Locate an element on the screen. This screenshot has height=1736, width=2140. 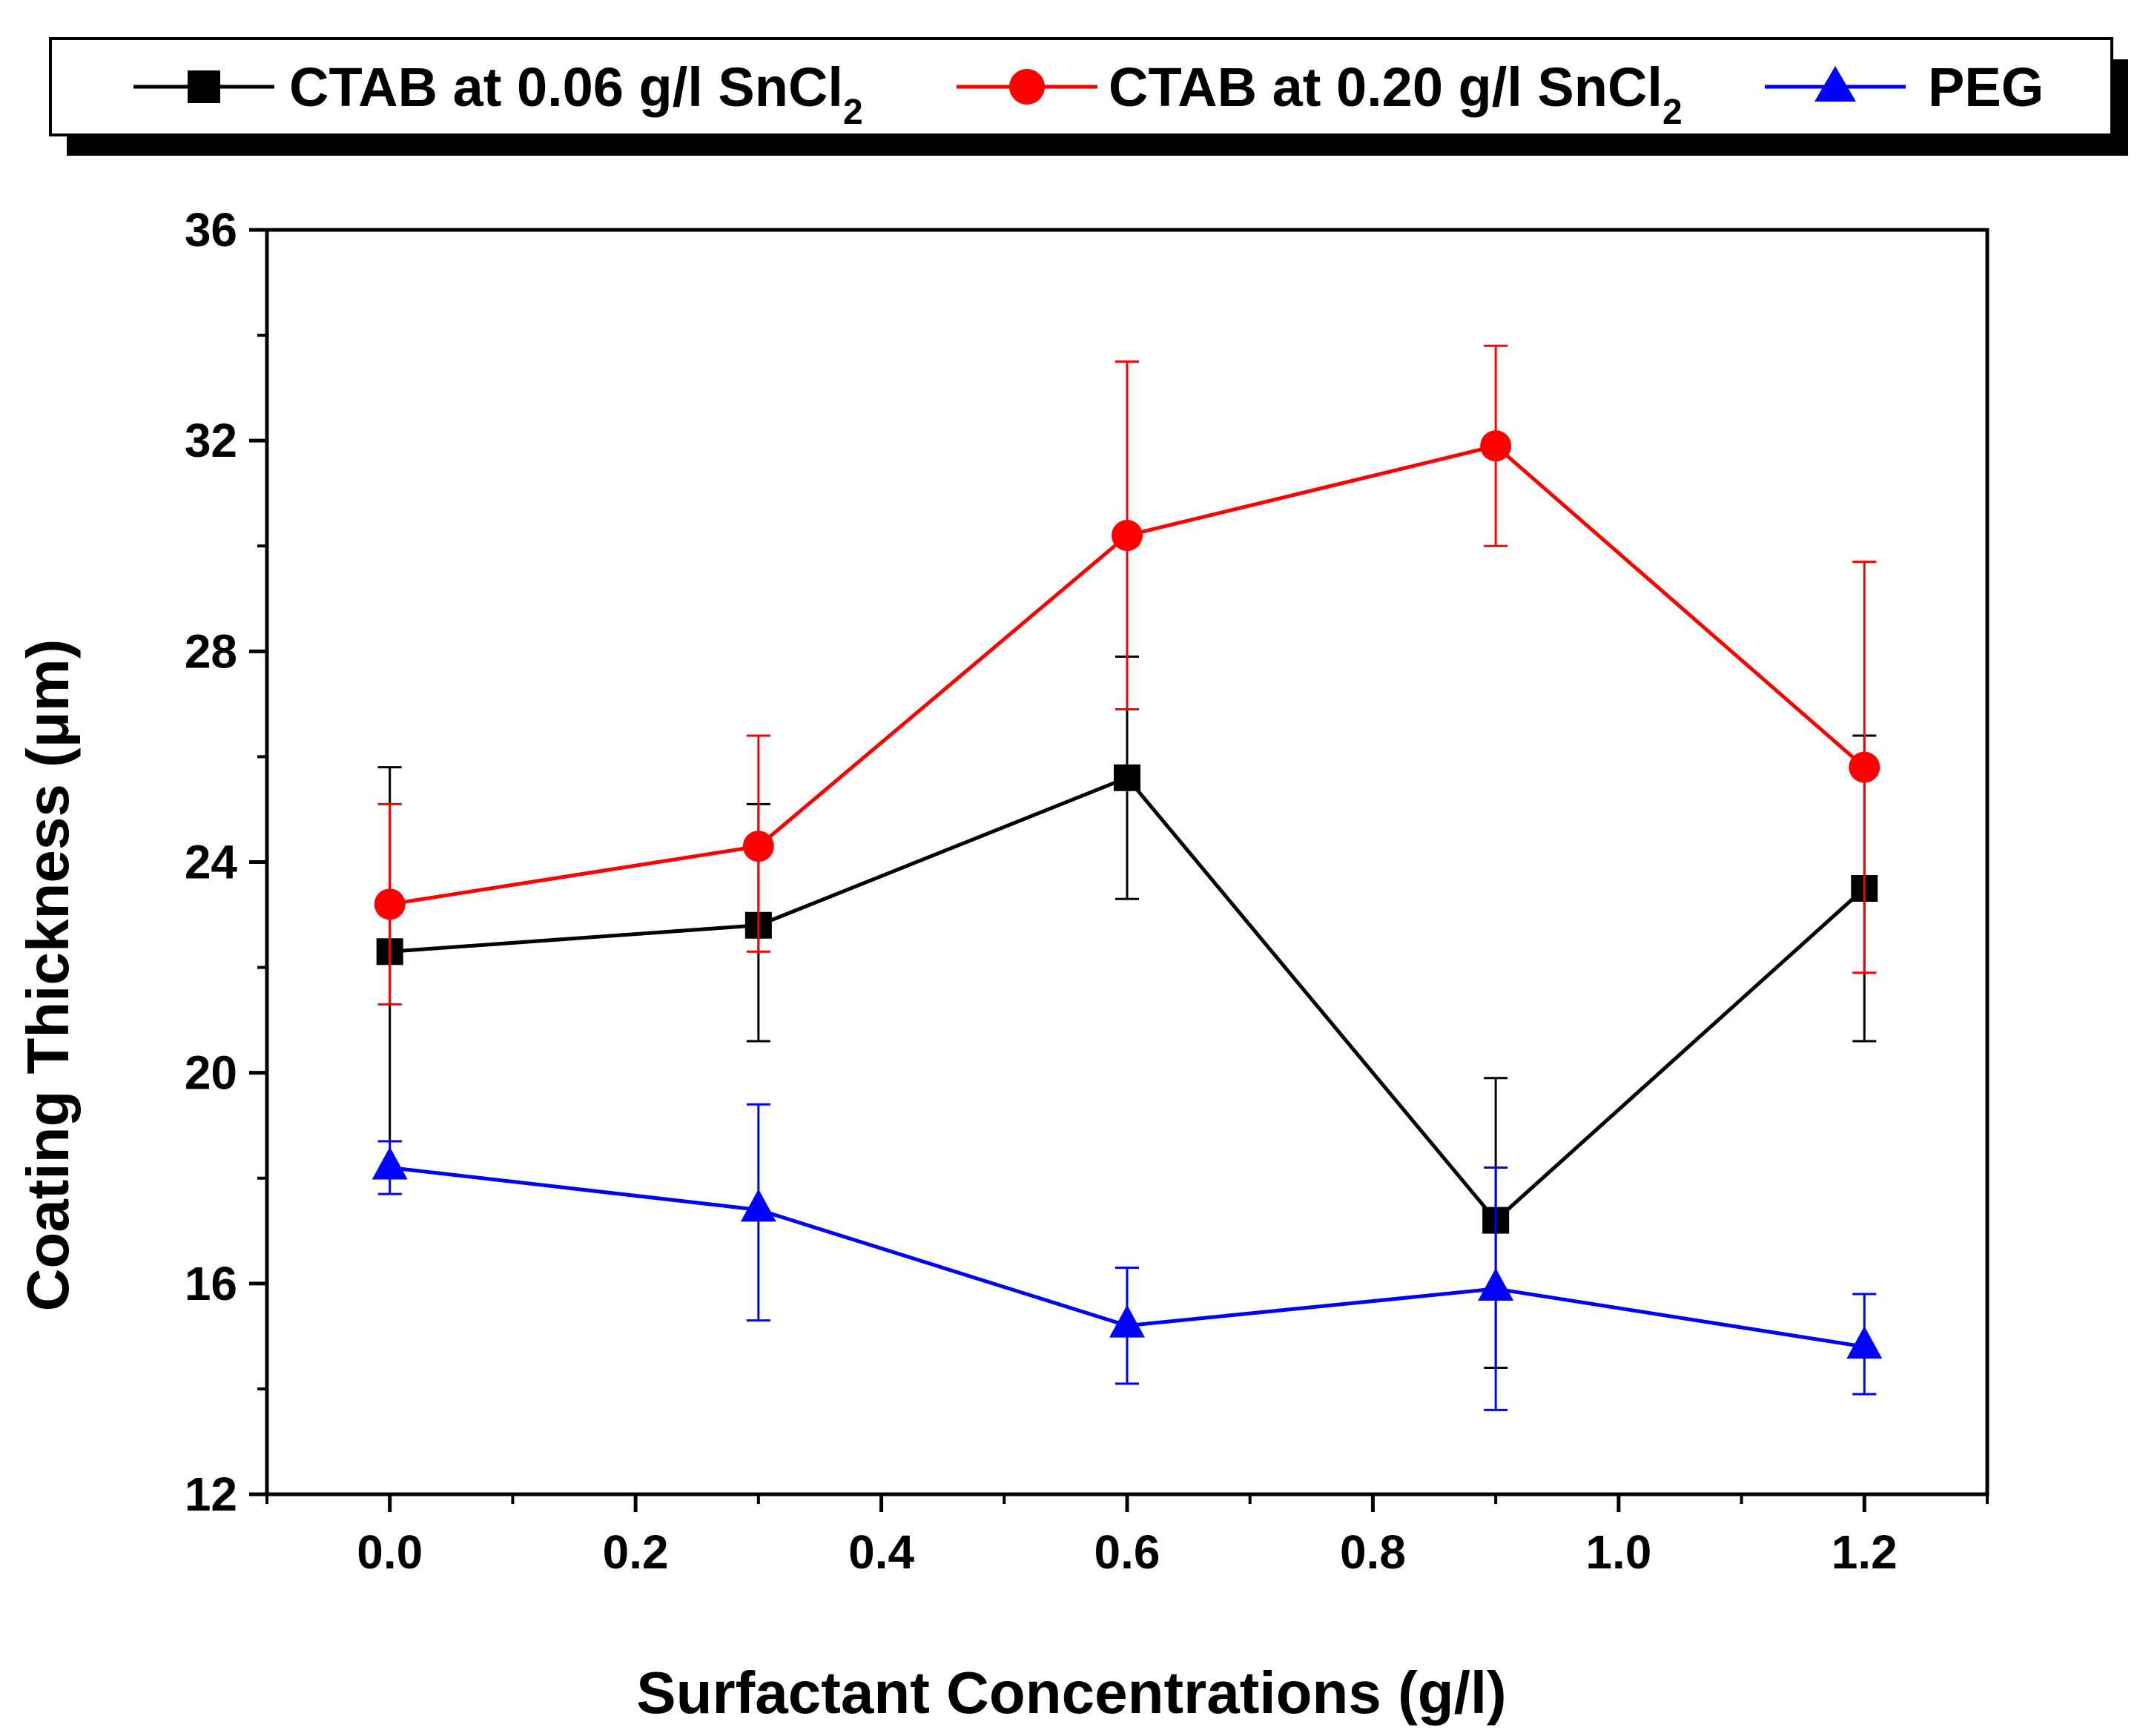
legend-entry-ctab-020: CTAB at 0.20 g/l SnCl2 is located at coordinates (1319, 94).